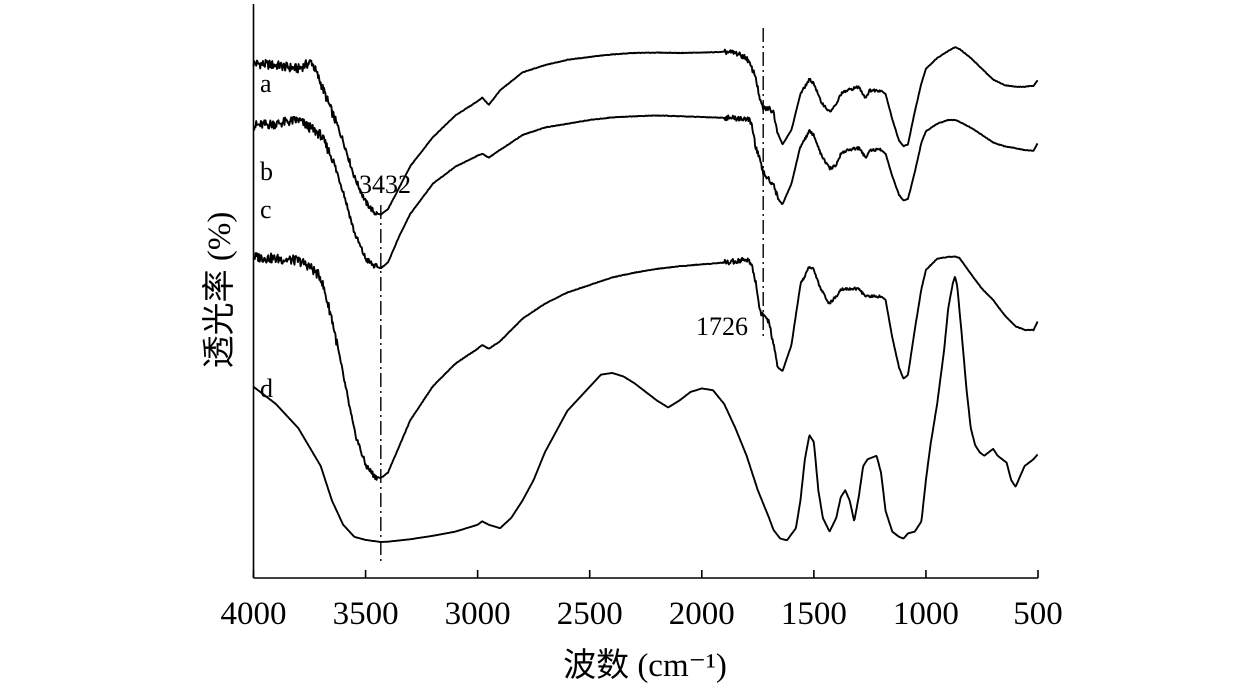 The image size is (1260, 695). Describe the element at coordinates (254, 614) in the screenshot. I see `x-tick-label-0: 4000` at that location.